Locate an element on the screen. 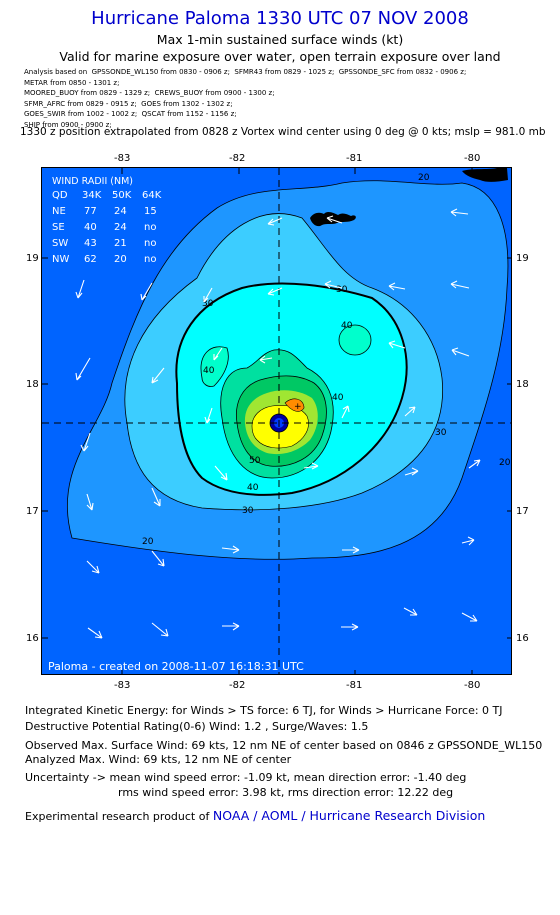  subtitle-max-winds: Max 1-min sustained surface winds (kt) is located at coordinates (280, 39).